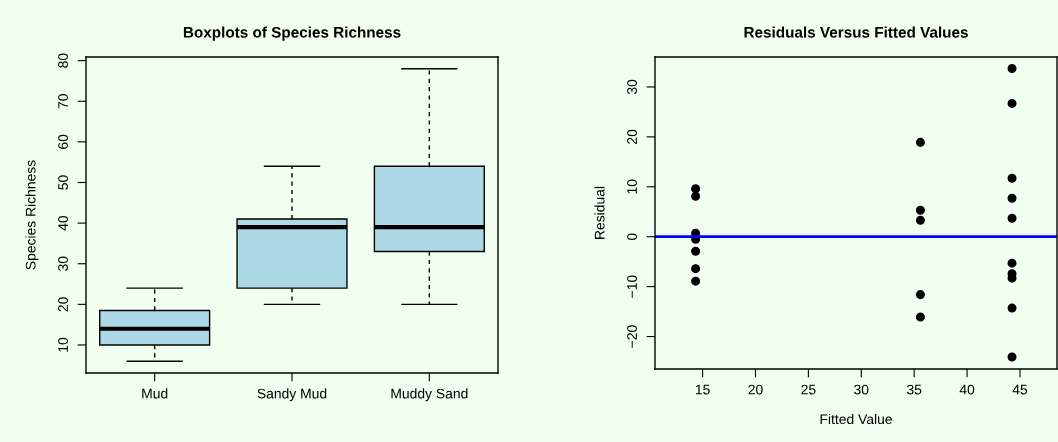 This screenshot has height=442, width=1058. What do you see at coordinates (856, 419) in the screenshot?
I see `x-axis-title: Fitted Value` at bounding box center [856, 419].